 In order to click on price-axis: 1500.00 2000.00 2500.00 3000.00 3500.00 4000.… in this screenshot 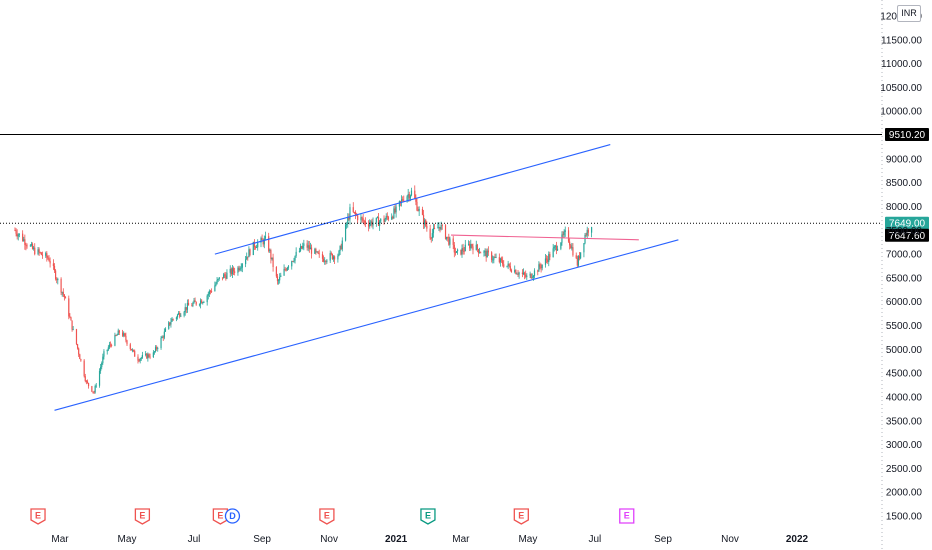, I will do `click(901, 274)`.